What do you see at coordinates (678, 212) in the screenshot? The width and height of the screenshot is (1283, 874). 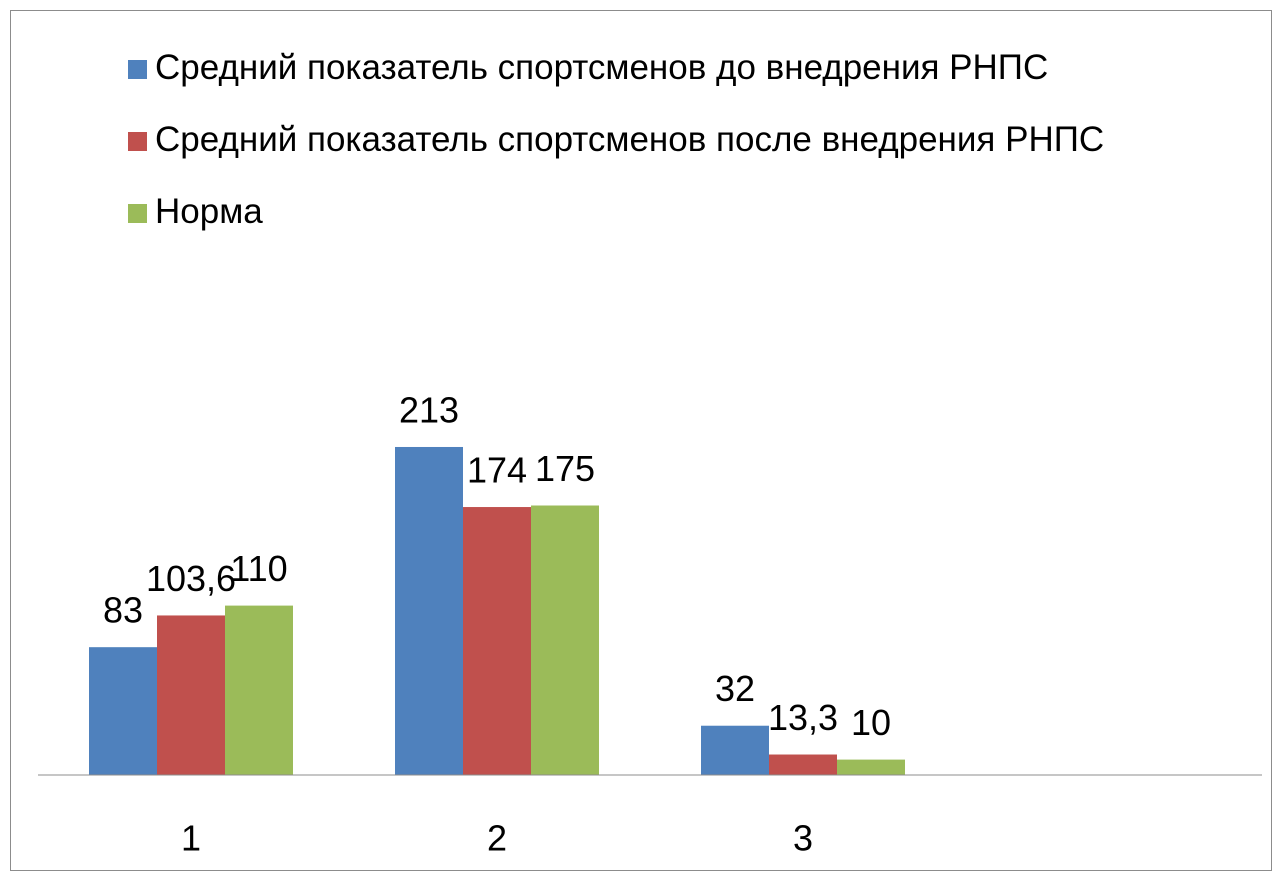 I see `legend-item: Норма` at bounding box center [678, 212].